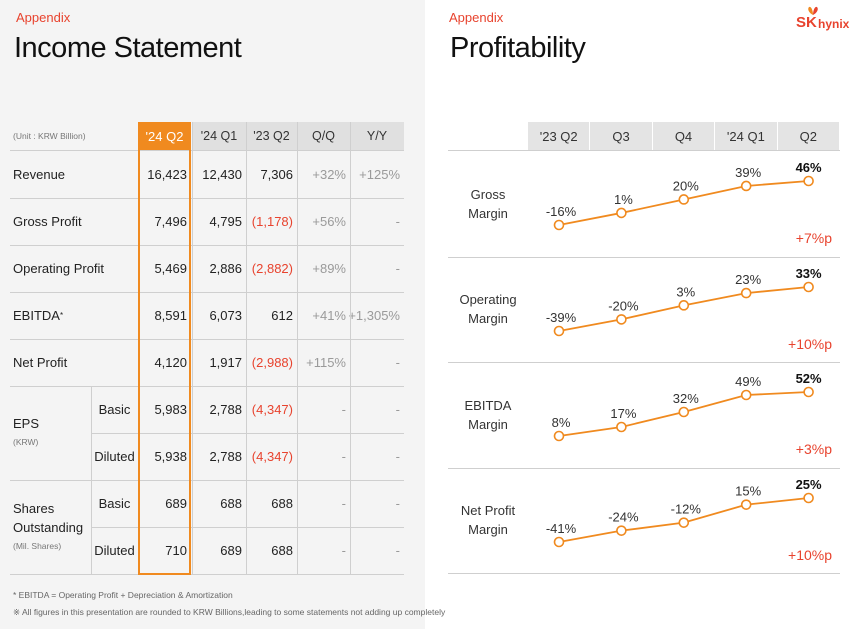  Describe the element at coordinates (282, 315) in the screenshot. I see `table-cell: 612` at that location.